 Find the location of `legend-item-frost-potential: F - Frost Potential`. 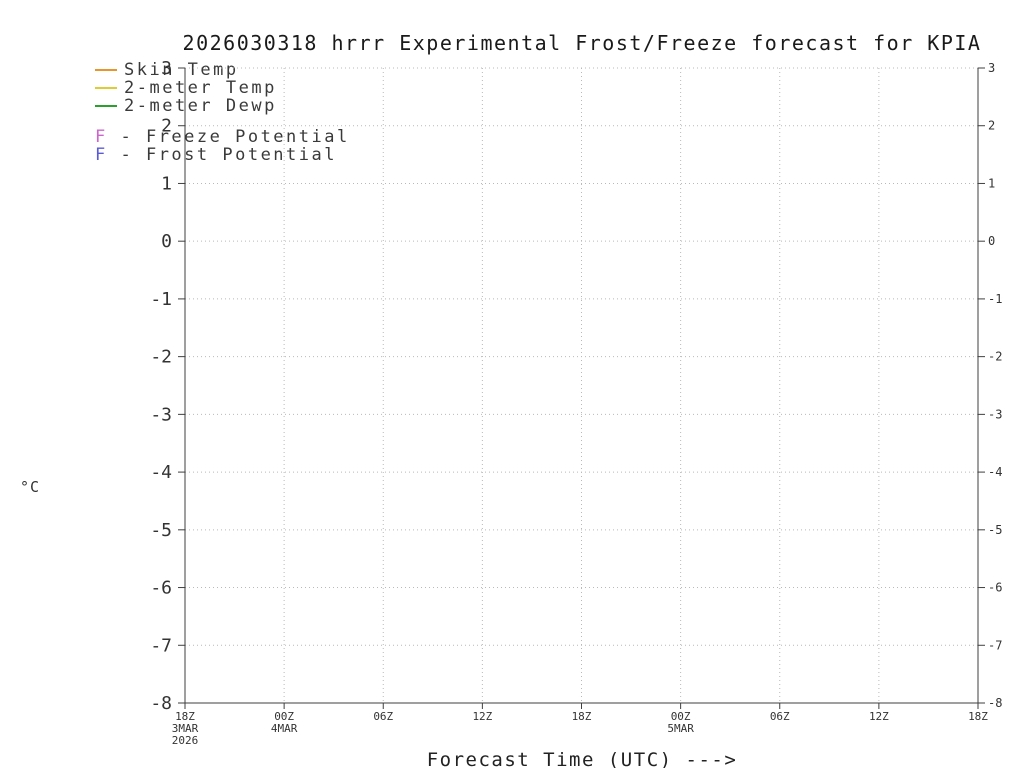

legend-item-frost-potential: F - Frost Potential is located at coordinates (216, 155).